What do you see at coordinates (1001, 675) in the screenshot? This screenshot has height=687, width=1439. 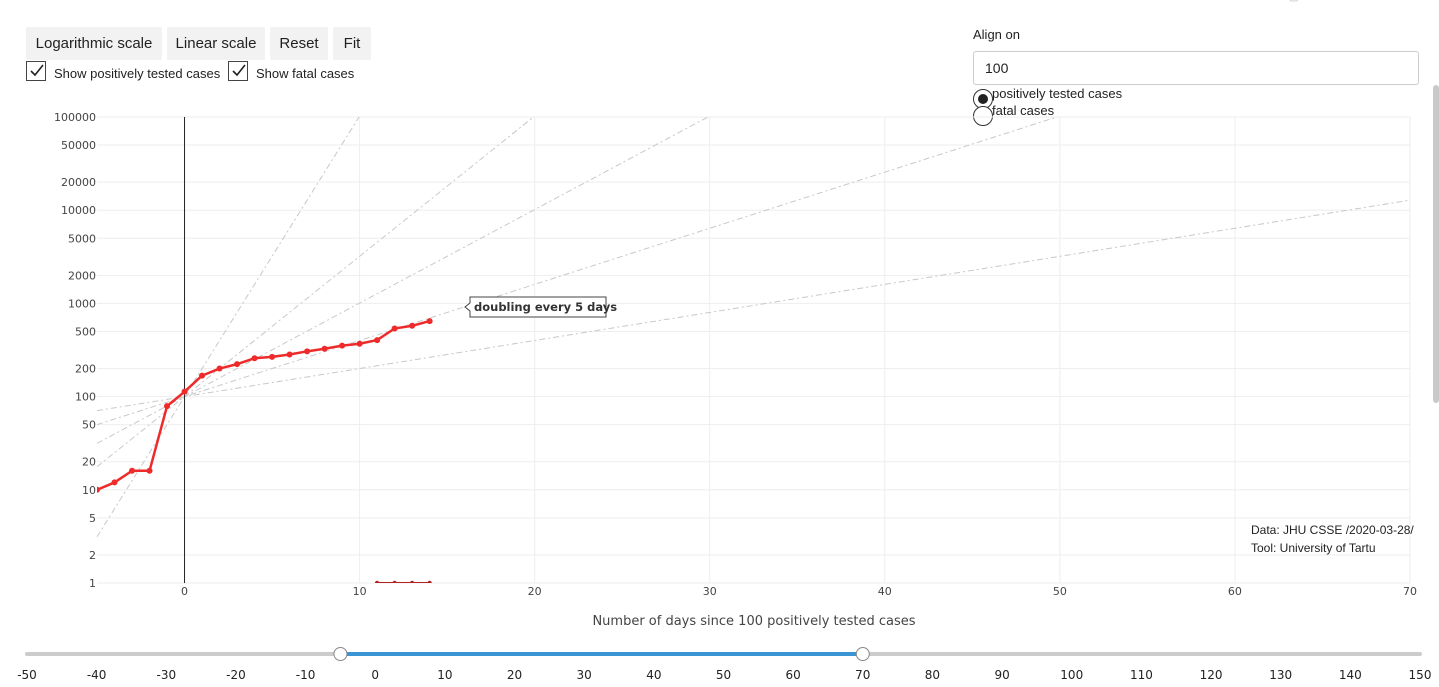 I see `slider-tick-label: 90` at bounding box center [1001, 675].